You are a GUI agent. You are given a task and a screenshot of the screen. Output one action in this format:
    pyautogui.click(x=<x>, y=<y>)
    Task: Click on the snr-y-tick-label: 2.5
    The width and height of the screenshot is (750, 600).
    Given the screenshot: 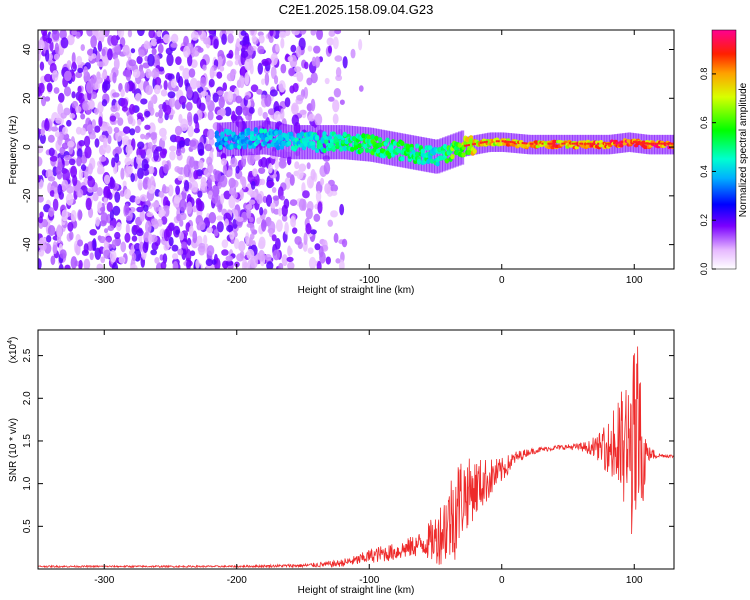 What is the action you would take?
    pyautogui.click(x=27, y=355)
    